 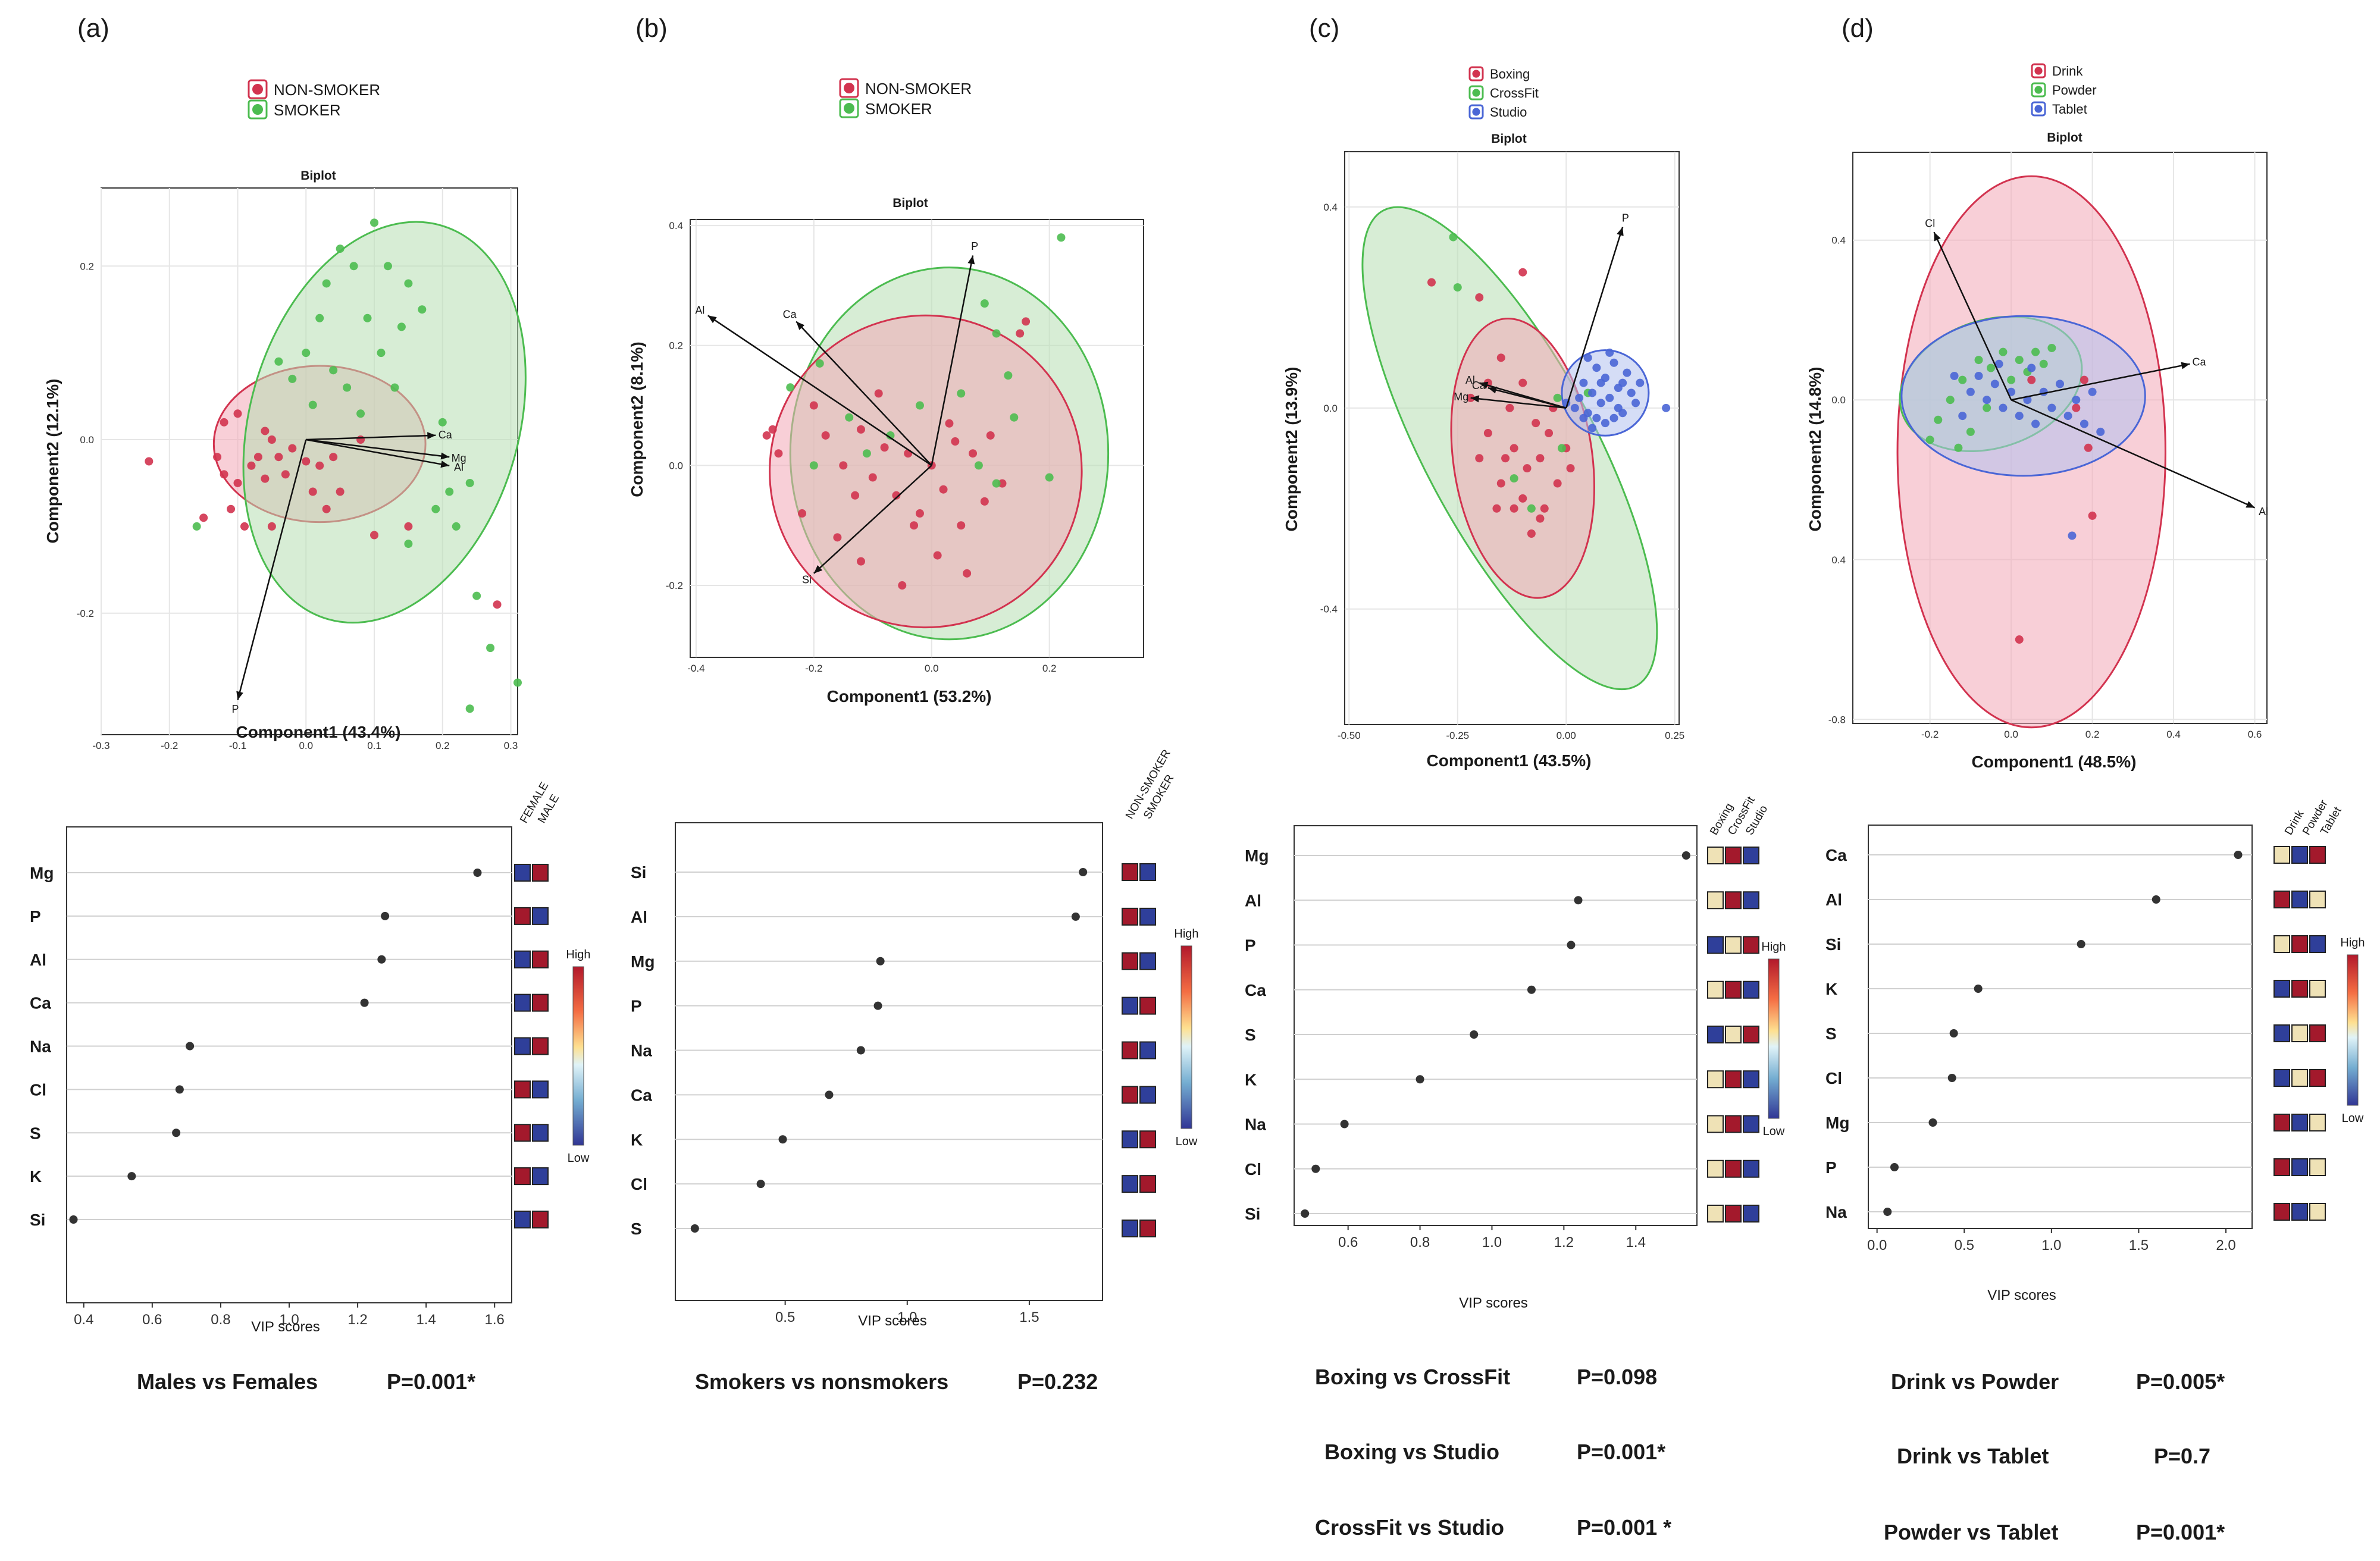 I want to click on loading-label: Cl, so click(x=1930, y=224).